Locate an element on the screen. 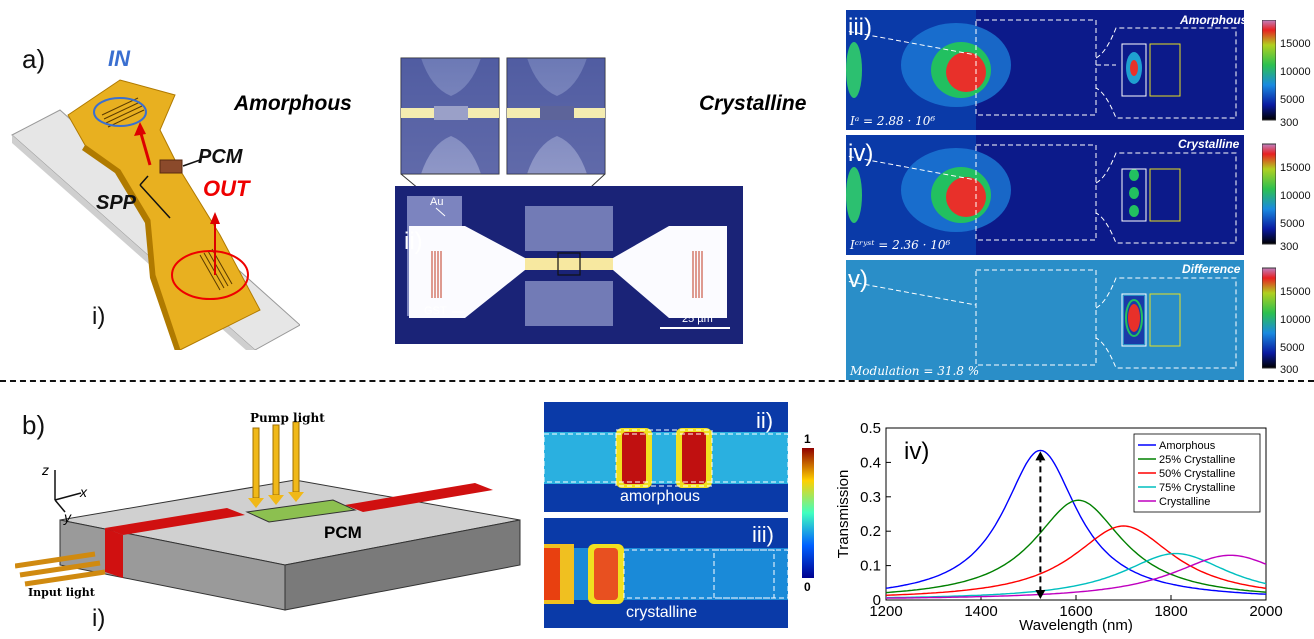 This screenshot has width=1314, height=639. y-tick-label: 0.2 is located at coordinates (870, 531).